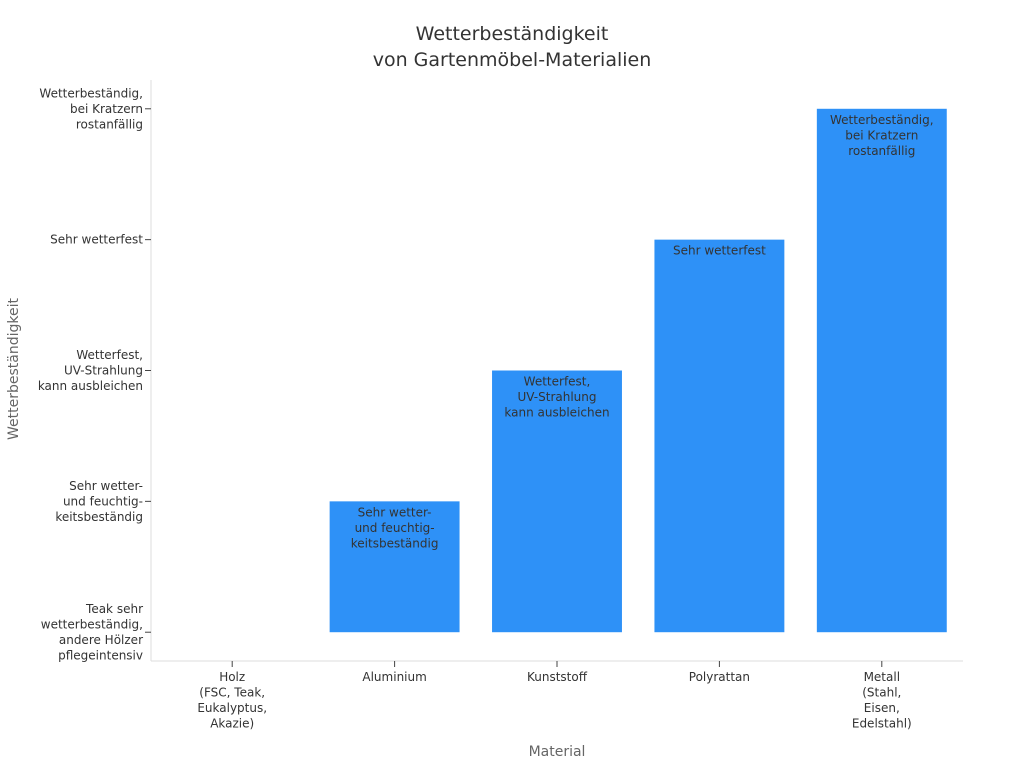 This screenshot has height=768, width=1024. I want to click on y-tick-label: Sehr wetterfest, so click(96, 240).